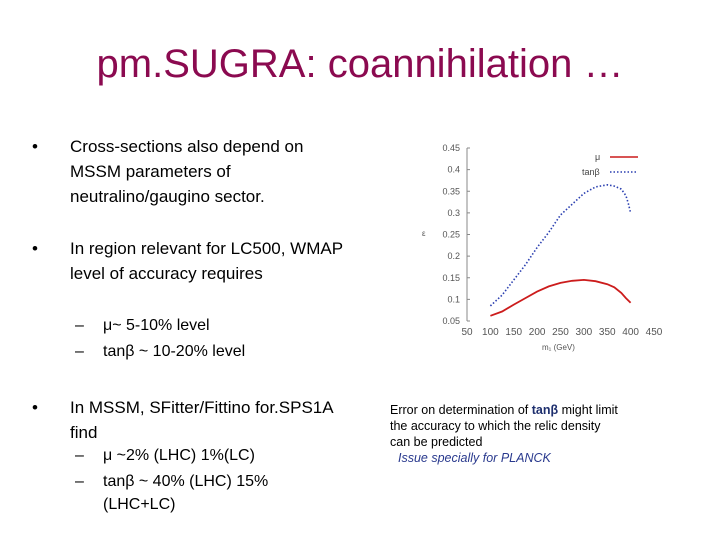 This screenshot has height=540, width=720. What do you see at coordinates (156, 325) in the screenshot?
I see `subbullet-text: μ~ 5-10% level` at bounding box center [156, 325].